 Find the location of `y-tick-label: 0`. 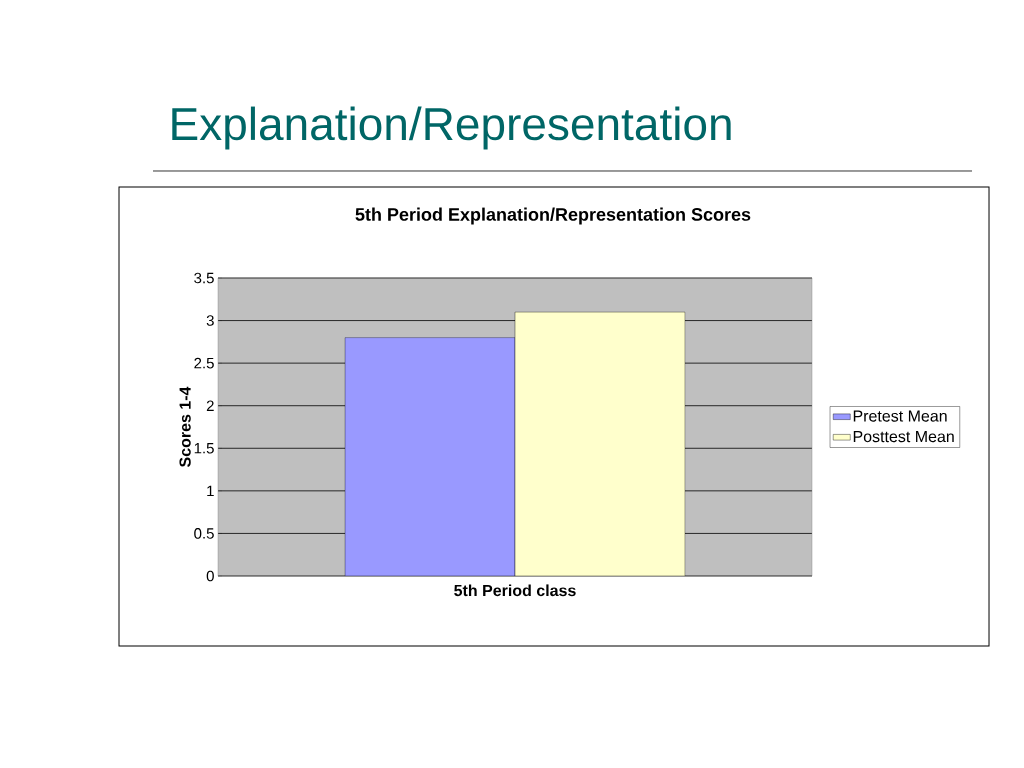

y-tick-label: 0 is located at coordinates (210, 576).